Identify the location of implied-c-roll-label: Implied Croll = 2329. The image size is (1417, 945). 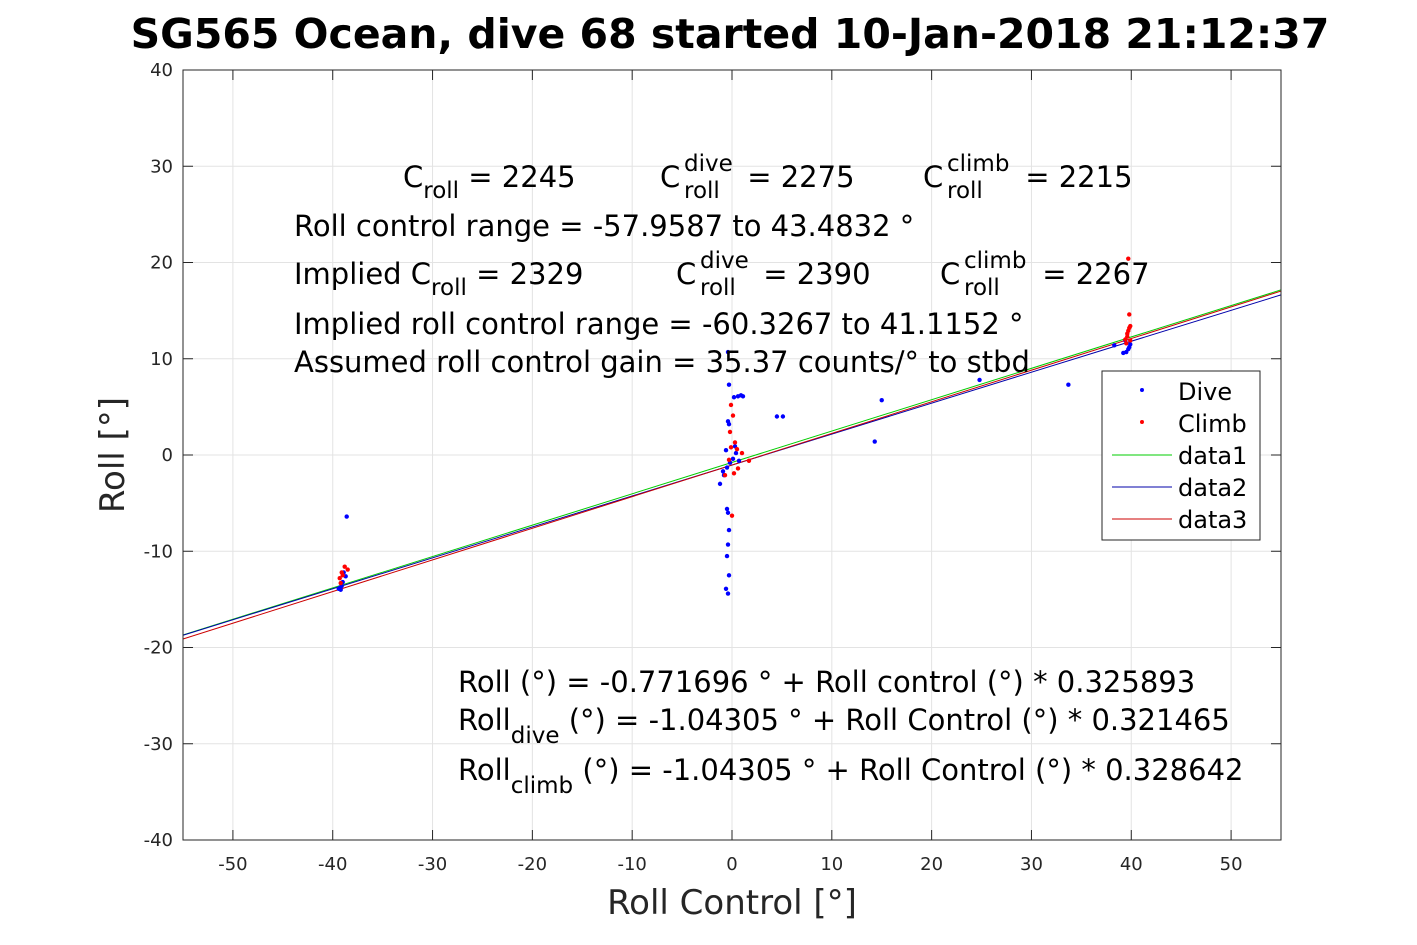
(438, 279).